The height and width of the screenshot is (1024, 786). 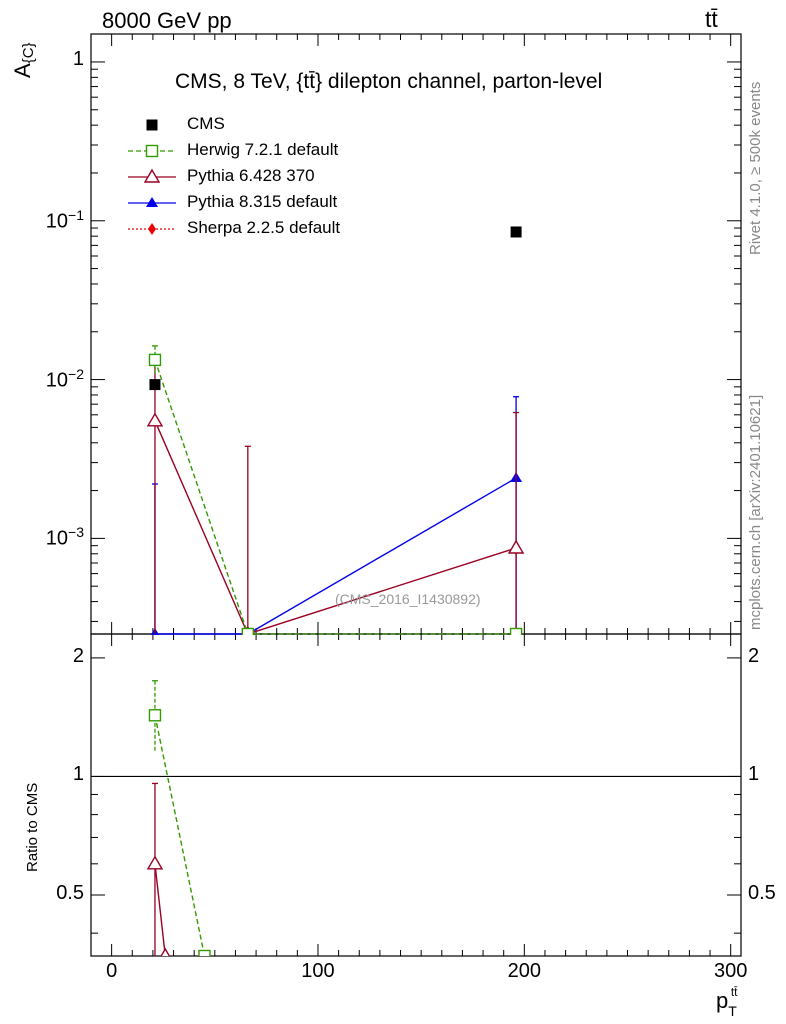 What do you see at coordinates (64, 219) in the screenshot?
I see `y-tick-label: 10⁻¹` at bounding box center [64, 219].